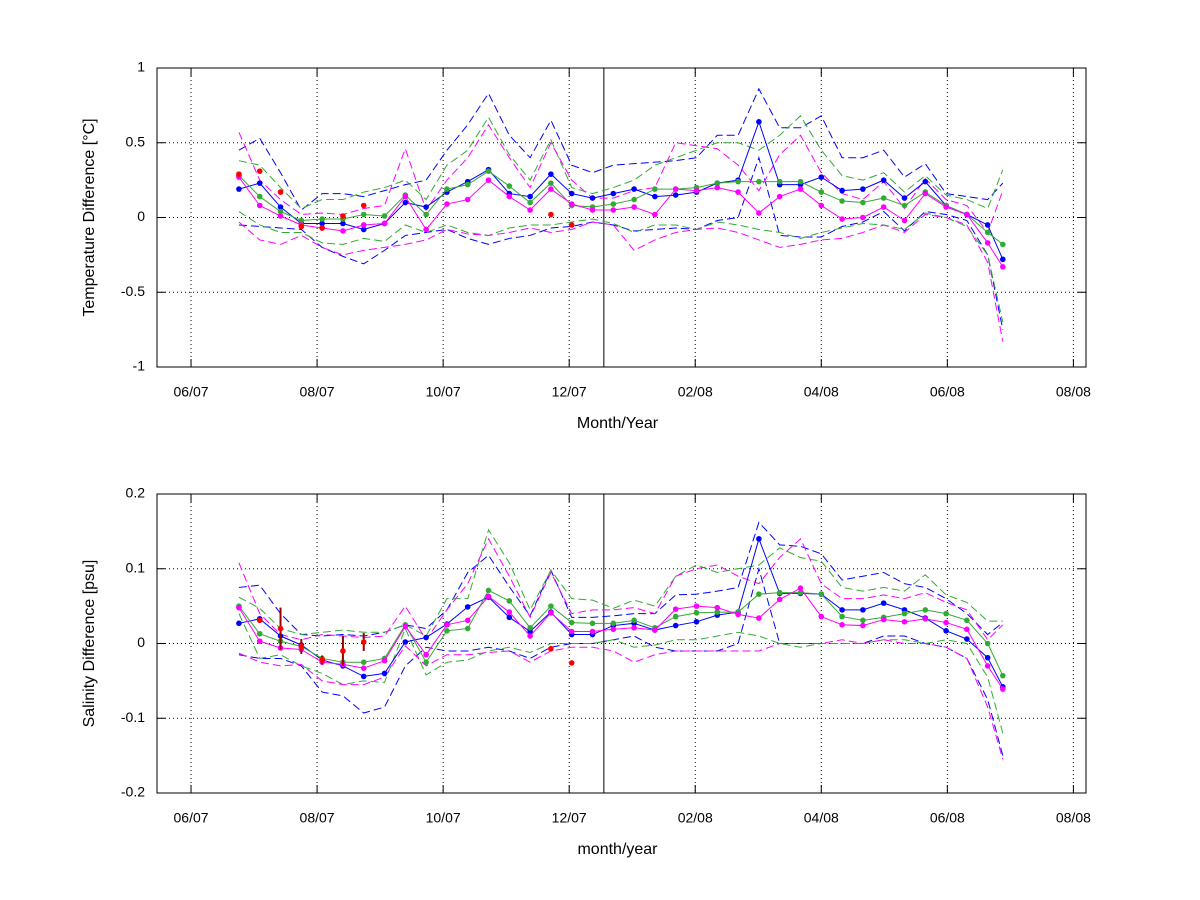 The height and width of the screenshot is (900, 1200). Describe the element at coordinates (133, 792) in the screenshot. I see `y-tick-label: -0.2` at that location.